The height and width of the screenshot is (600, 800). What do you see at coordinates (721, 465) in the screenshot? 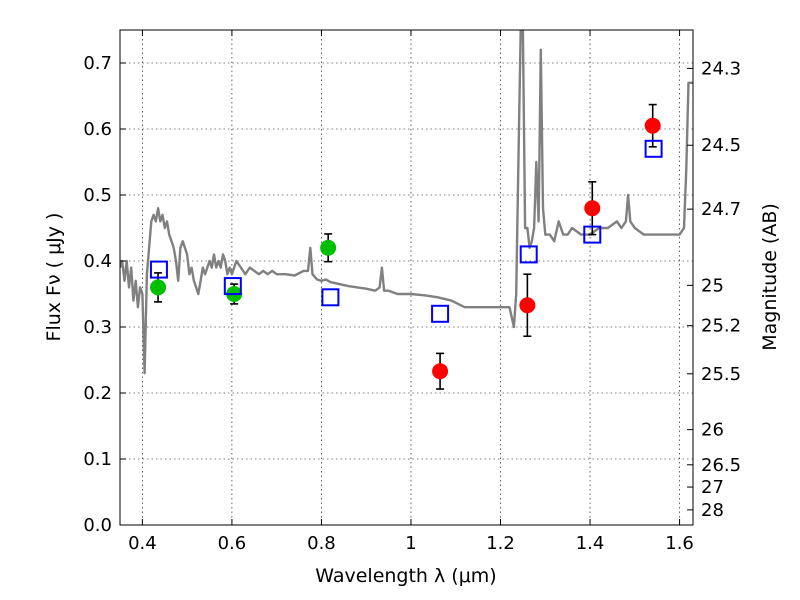
I see `y2-tick-label: 26.5` at bounding box center [721, 465].